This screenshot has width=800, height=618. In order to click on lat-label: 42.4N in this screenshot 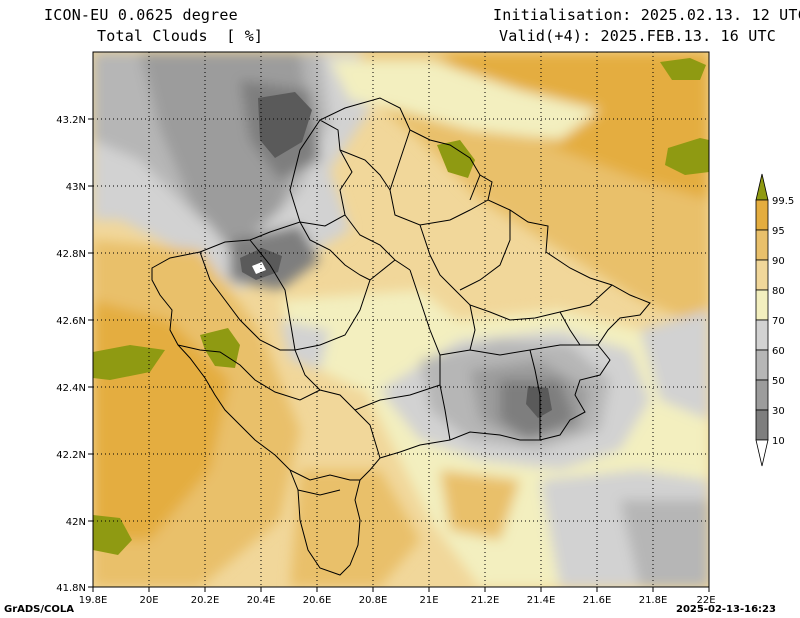, I will do `click(71, 388)`.